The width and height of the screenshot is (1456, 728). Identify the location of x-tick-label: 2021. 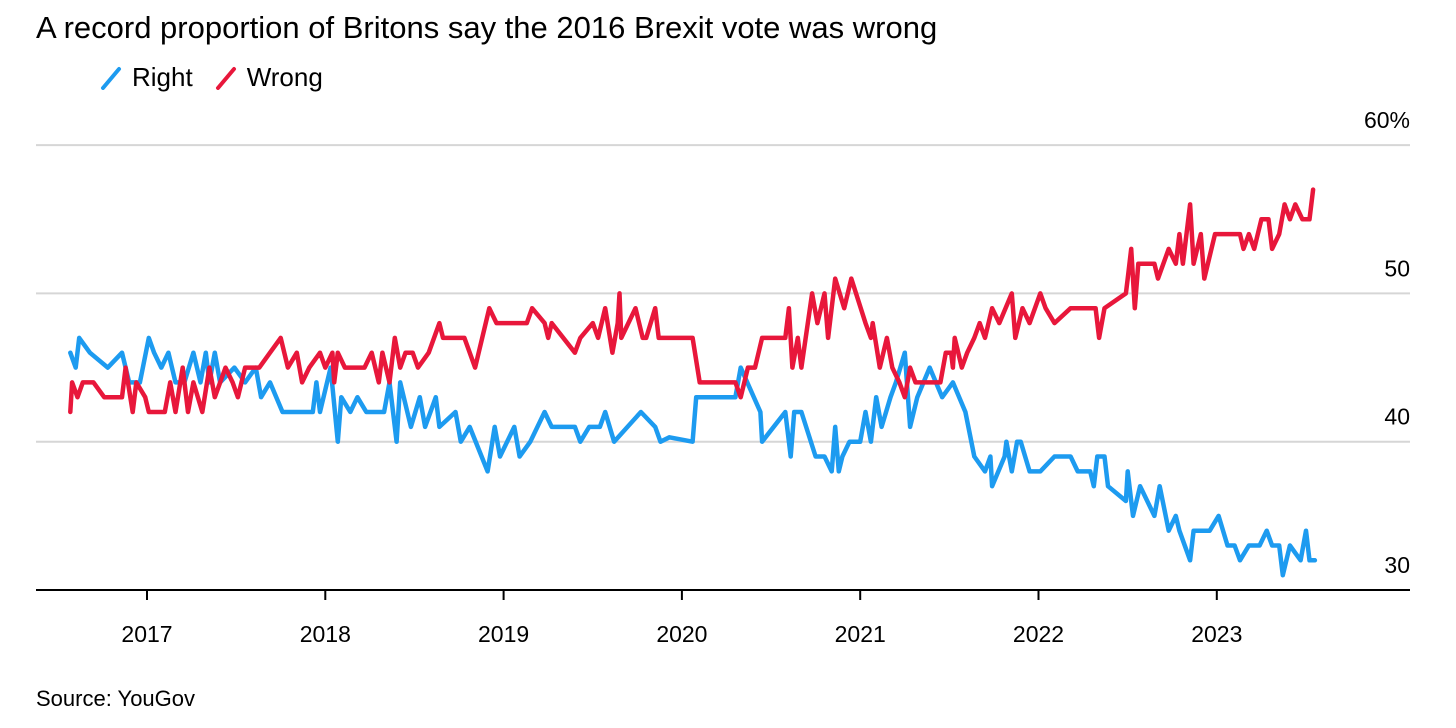
(860, 634).